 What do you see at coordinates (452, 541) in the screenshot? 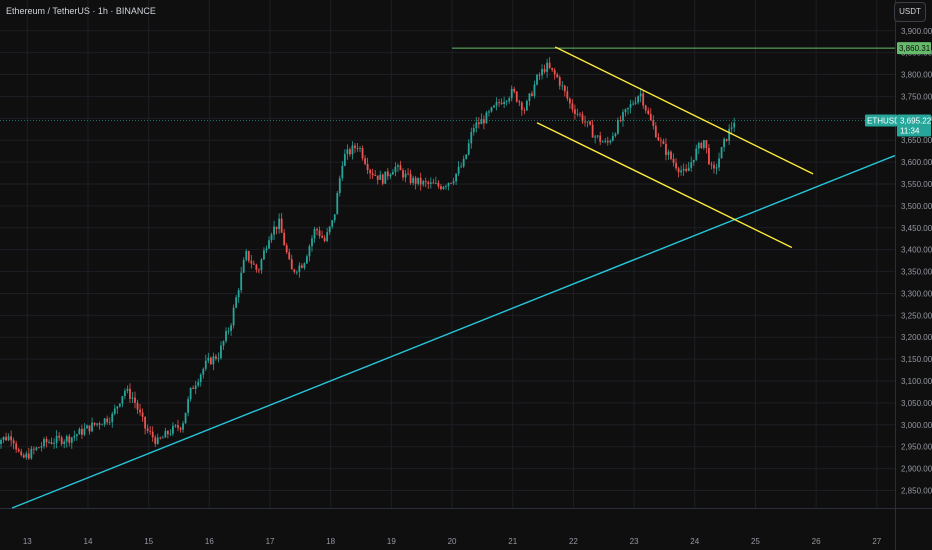
I see `time-axis: 13 14 15 16 17 18 19 20 21 22 23 24 25 26 27` at bounding box center [452, 541].